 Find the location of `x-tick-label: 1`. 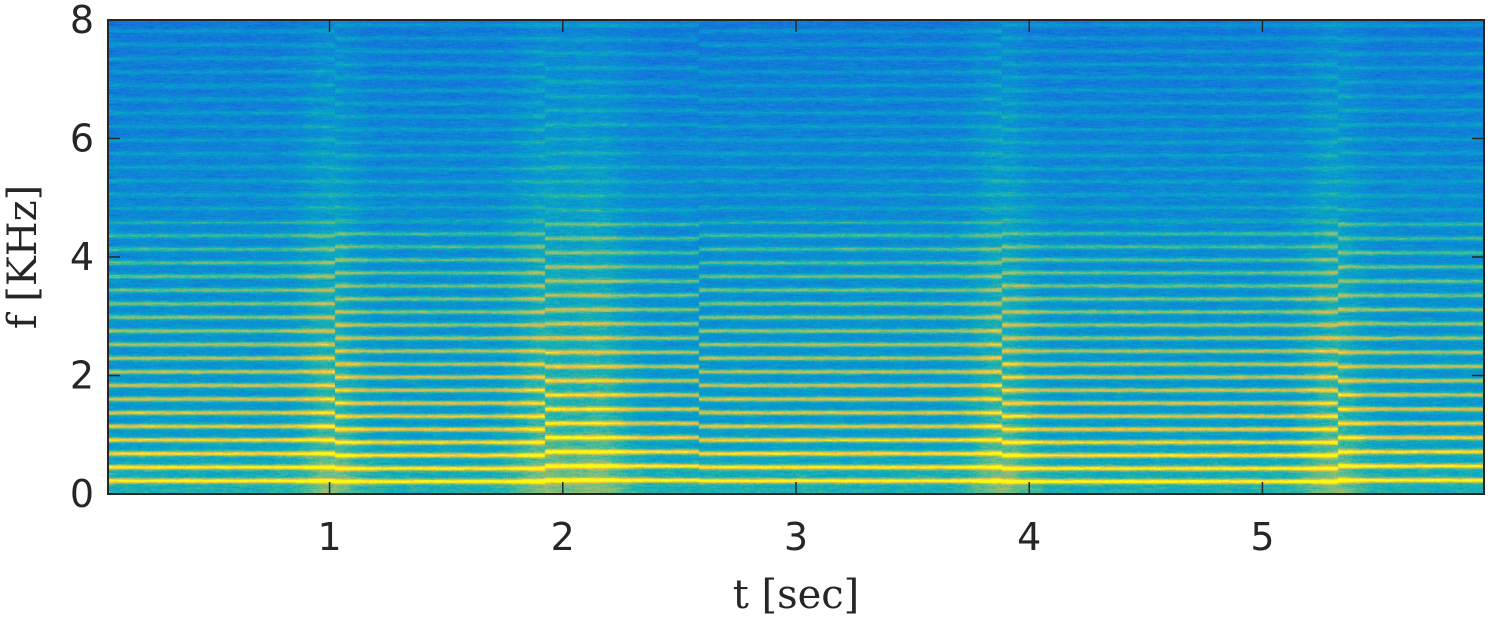

x-tick-label: 1 is located at coordinates (329, 537).